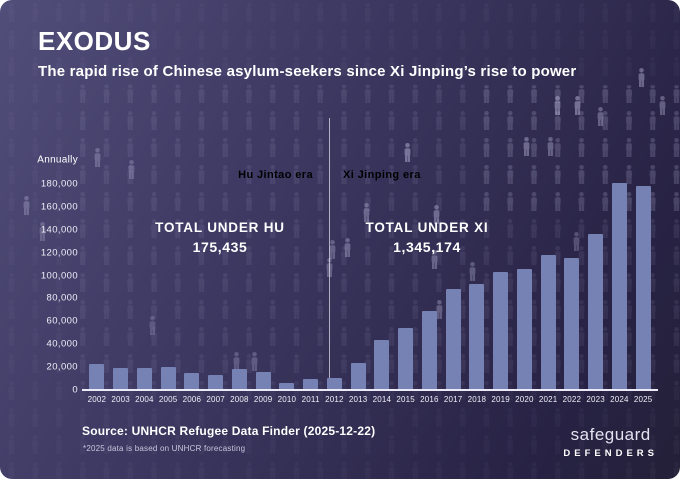 The image size is (680, 479). What do you see at coordinates (358, 376) in the screenshot?
I see `bar-2013` at bounding box center [358, 376].